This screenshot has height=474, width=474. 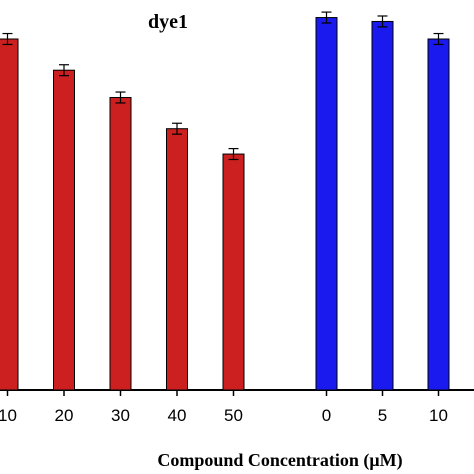 What do you see at coordinates (64, 415) in the screenshot?
I see `x-tick-label: 20` at bounding box center [64, 415].